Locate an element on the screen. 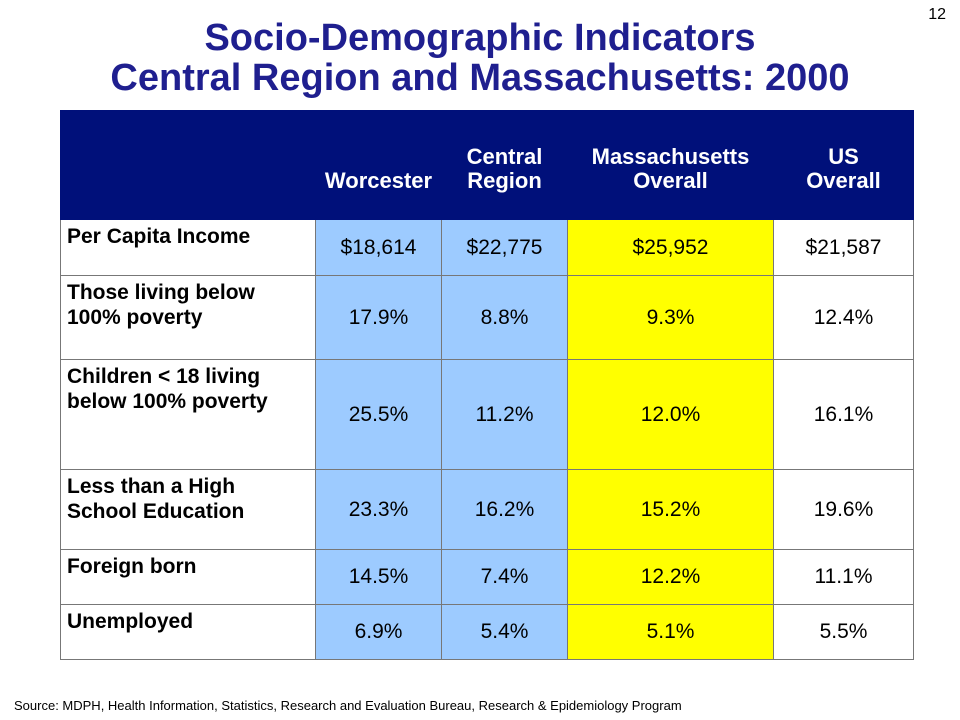 The width and height of the screenshot is (960, 720). table-cell: $25,952 is located at coordinates (670, 247).